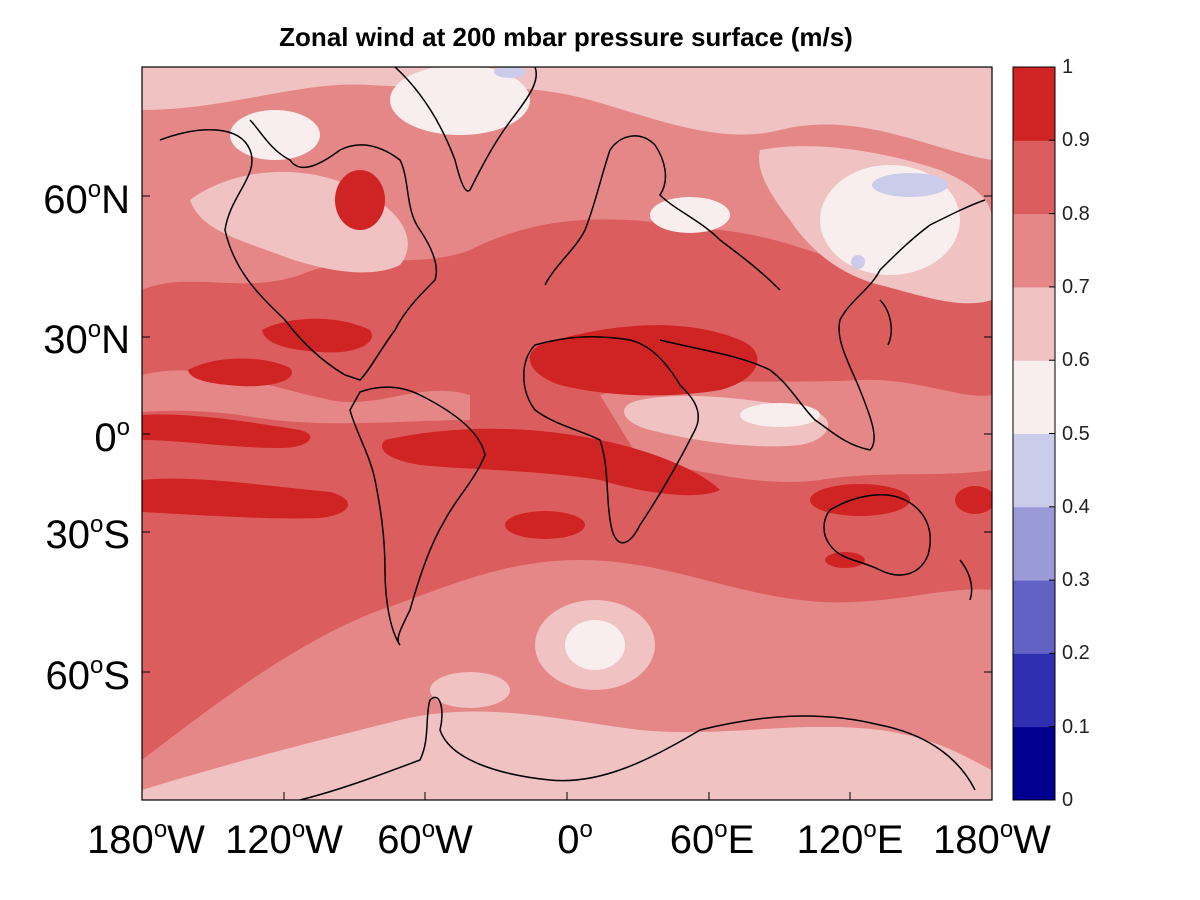  Describe the element at coordinates (1076, 506) in the screenshot. I see `colorbar-tick-label: 0.4` at that location.